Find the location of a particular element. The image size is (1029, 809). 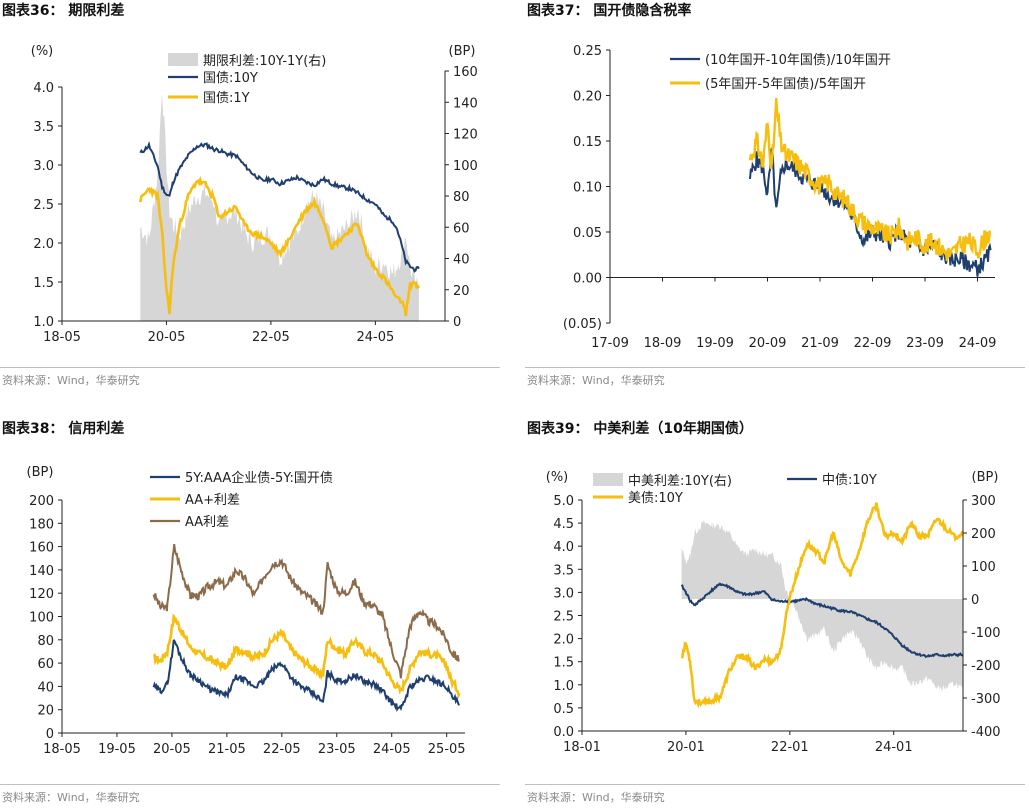

y2-unit-label: (BP) is located at coordinates (985, 477).